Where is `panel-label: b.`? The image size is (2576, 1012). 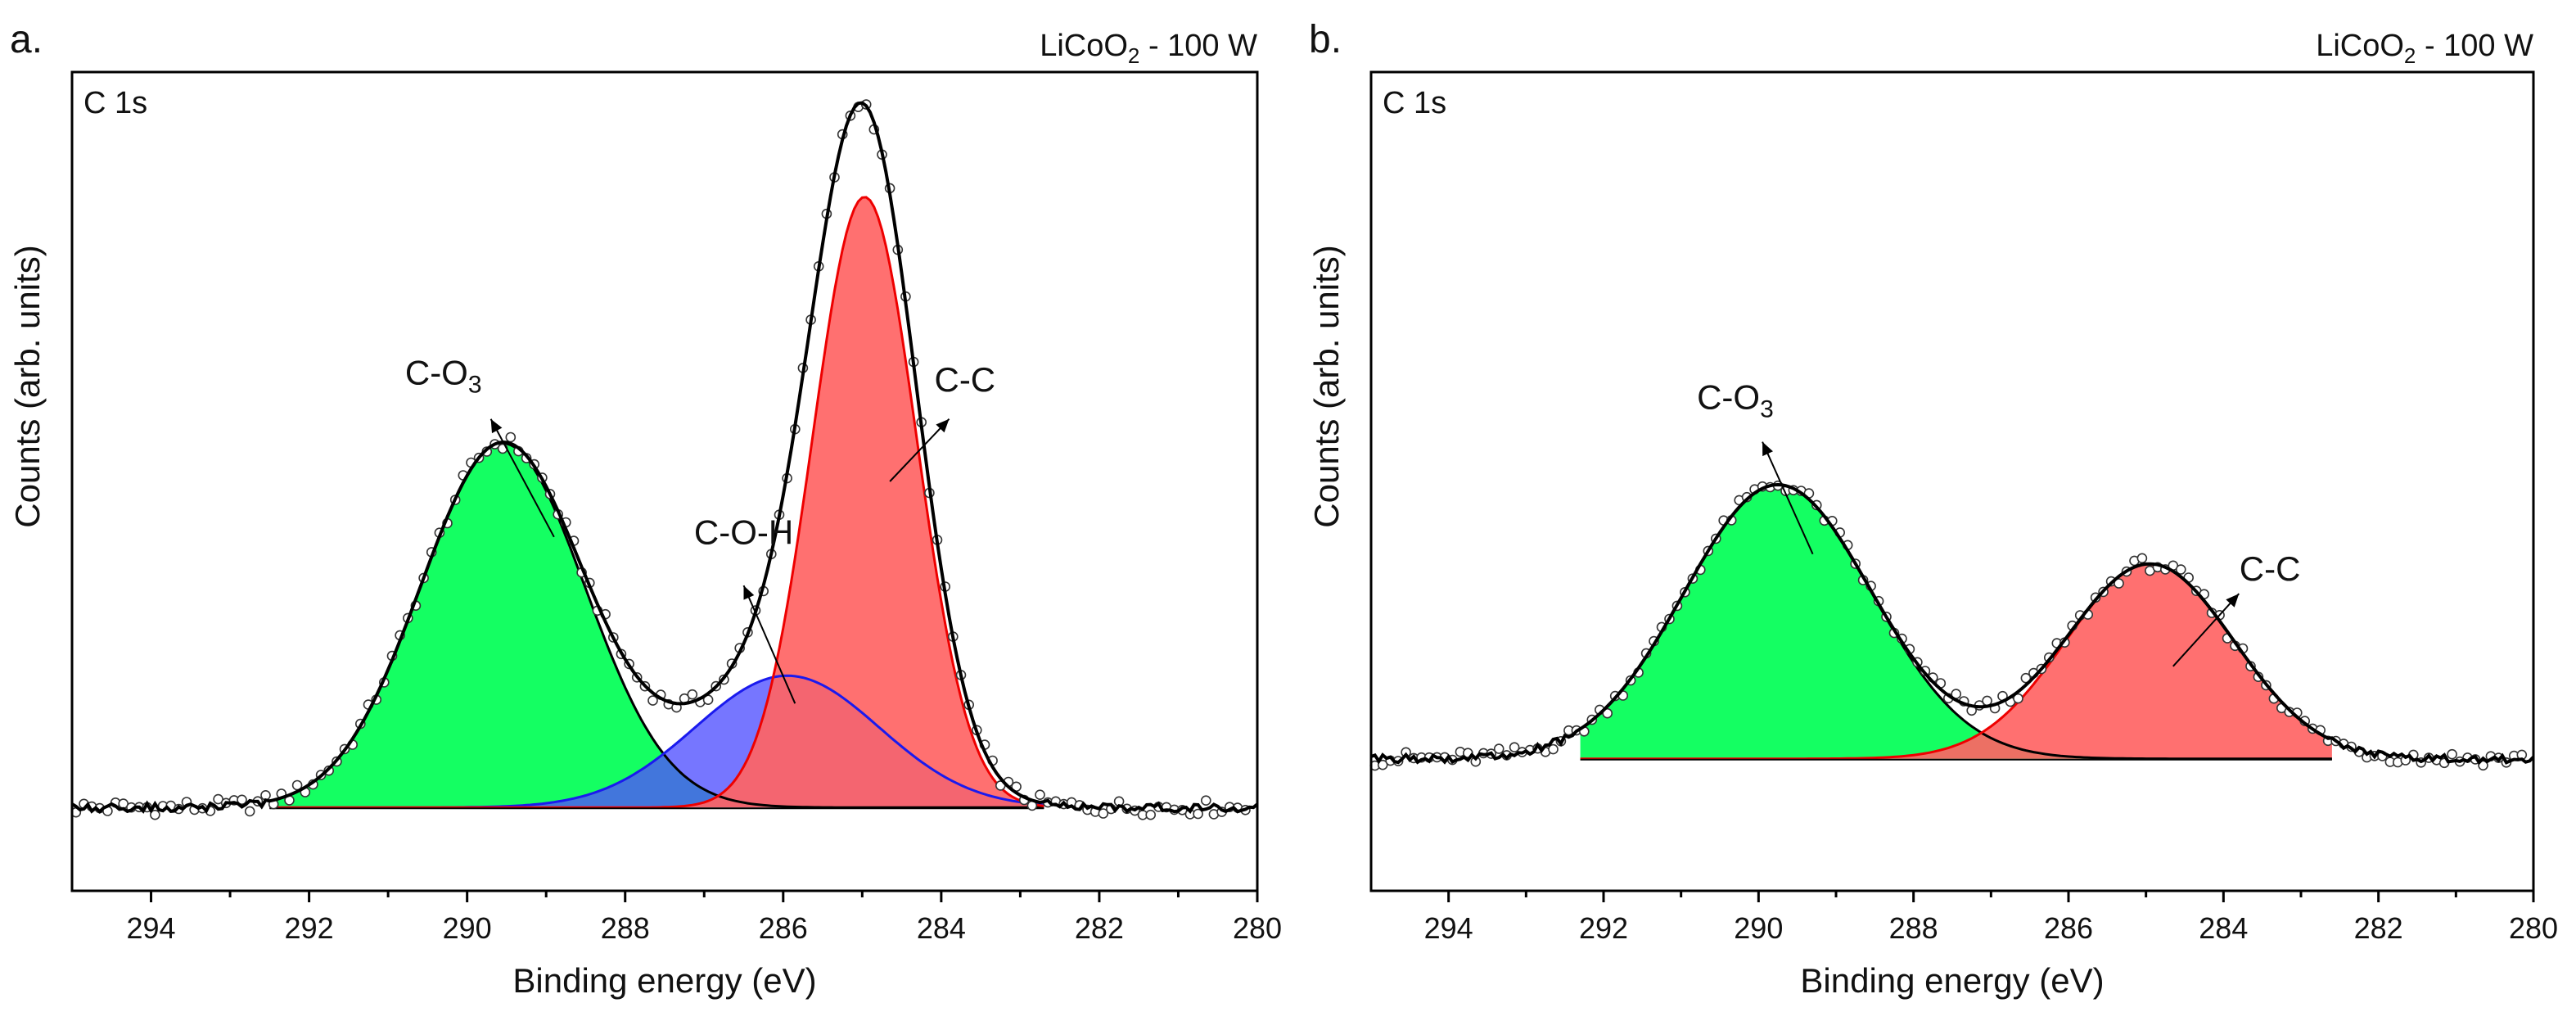 panel-label: b. is located at coordinates (1325, 39).